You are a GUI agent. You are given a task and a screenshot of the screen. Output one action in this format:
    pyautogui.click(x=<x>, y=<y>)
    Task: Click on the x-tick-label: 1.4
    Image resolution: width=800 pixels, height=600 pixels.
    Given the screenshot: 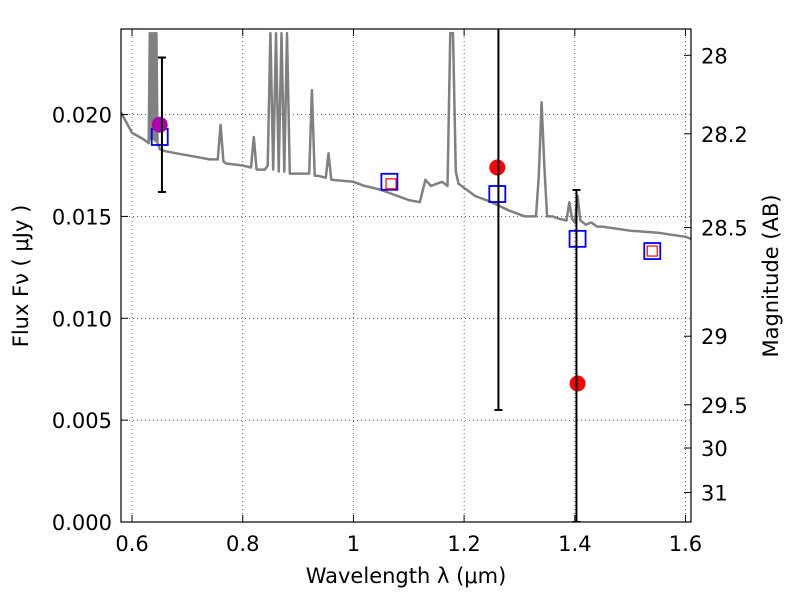 What is the action you would take?
    pyautogui.click(x=574, y=544)
    